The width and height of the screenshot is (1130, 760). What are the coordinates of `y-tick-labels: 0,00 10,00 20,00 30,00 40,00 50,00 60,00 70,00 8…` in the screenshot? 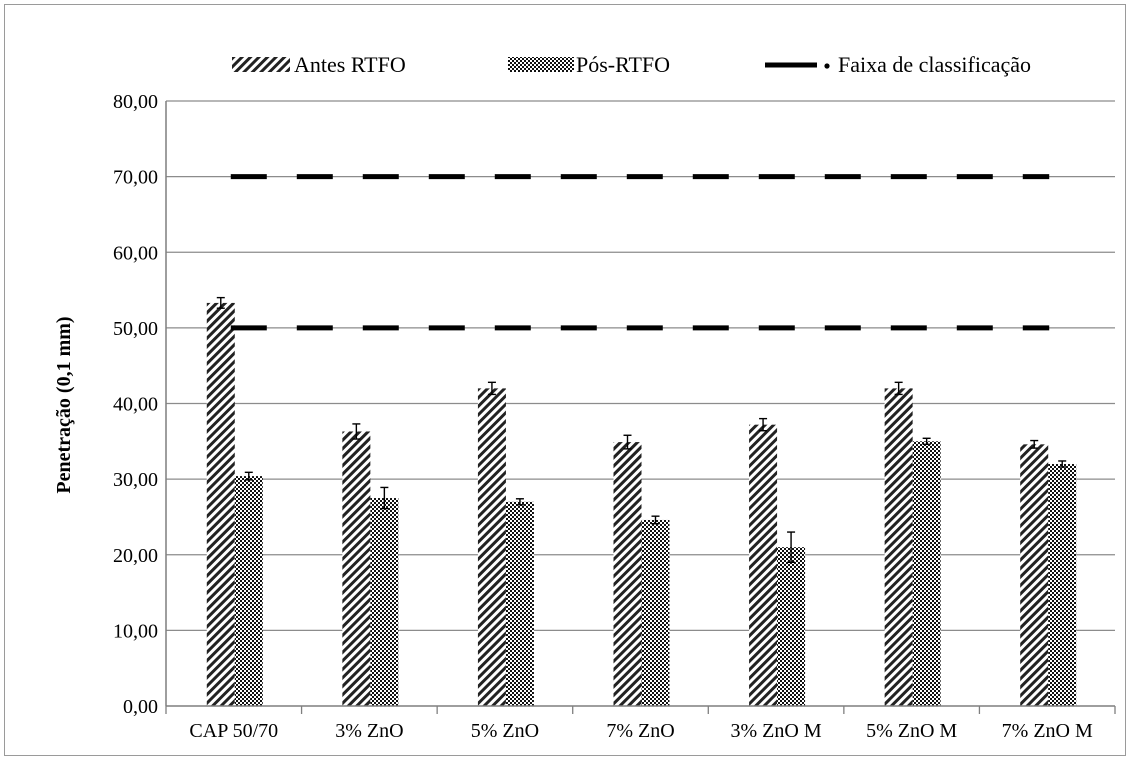 It's located at (135, 404).